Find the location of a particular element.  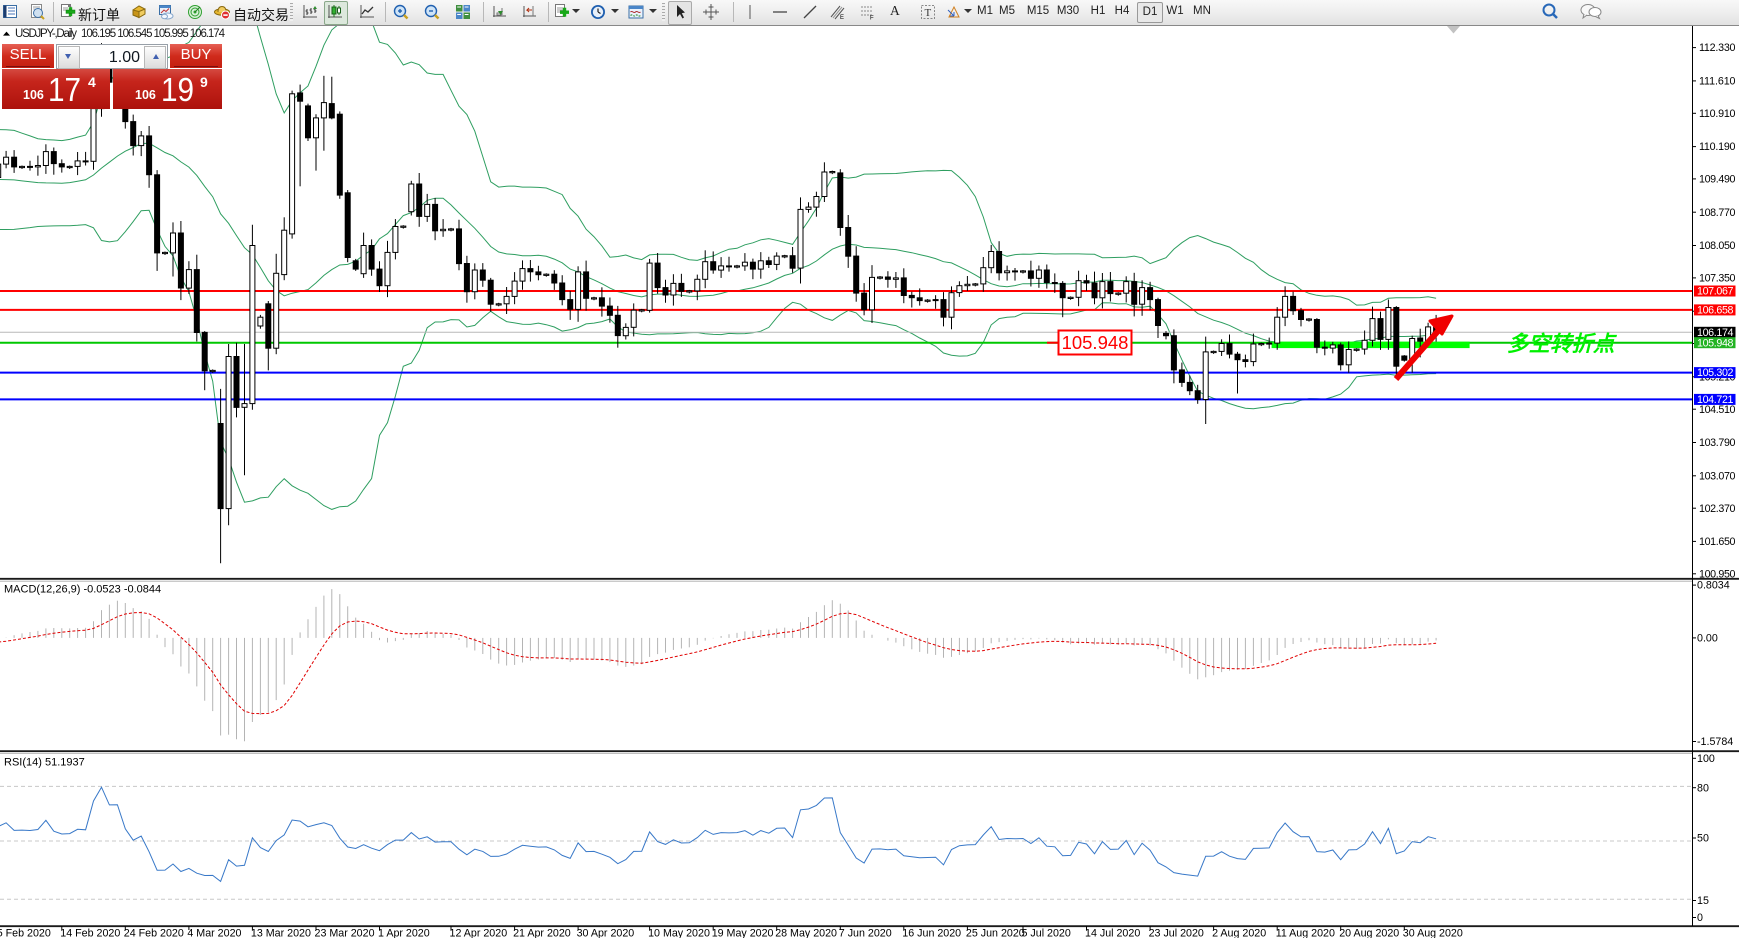

svg-text: 30 Apr 2020 is located at coordinates (606, 932).